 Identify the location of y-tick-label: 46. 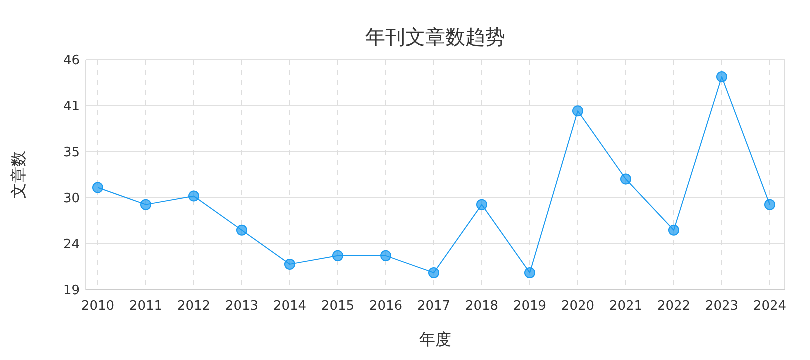
(71, 61).